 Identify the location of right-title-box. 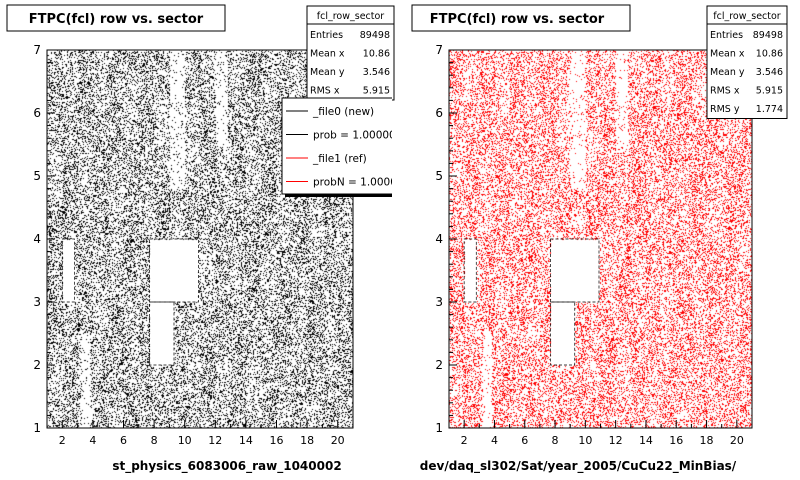
(521, 18).